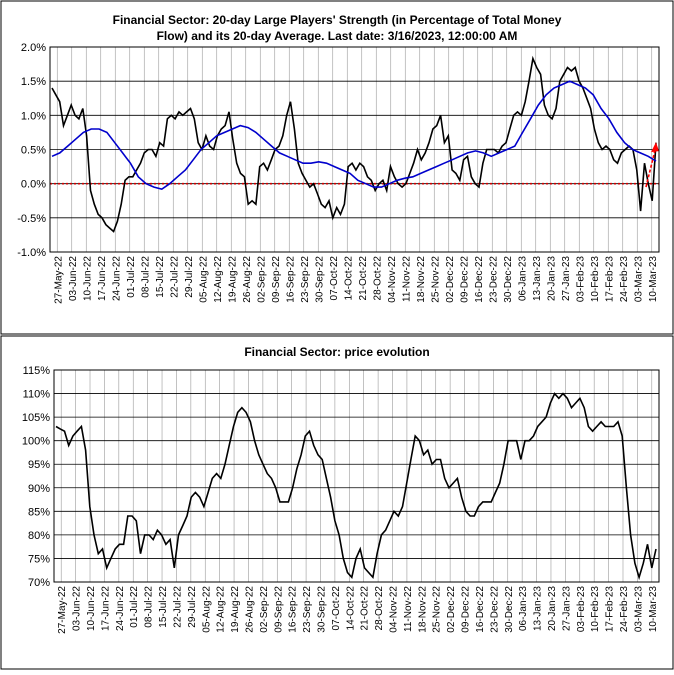 The height and width of the screenshot is (675, 674). Describe the element at coordinates (33, 82) in the screenshot. I see `y-tick-label: 1.5%` at that location.